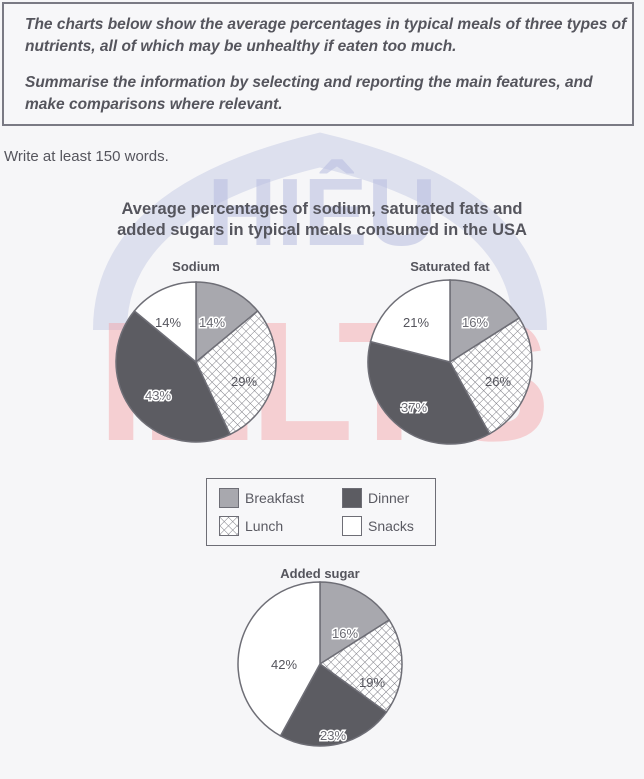 This screenshot has height=779, width=644. What do you see at coordinates (229, 526) in the screenshot?
I see `swatch-lunch` at bounding box center [229, 526].